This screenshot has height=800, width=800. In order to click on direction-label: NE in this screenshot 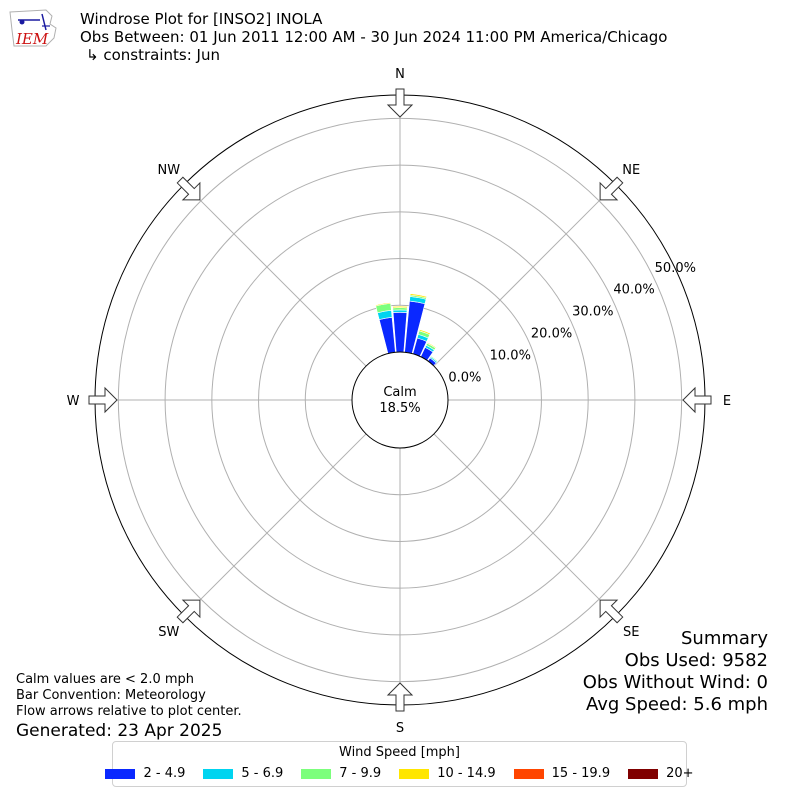, I will do `click(631, 170)`.